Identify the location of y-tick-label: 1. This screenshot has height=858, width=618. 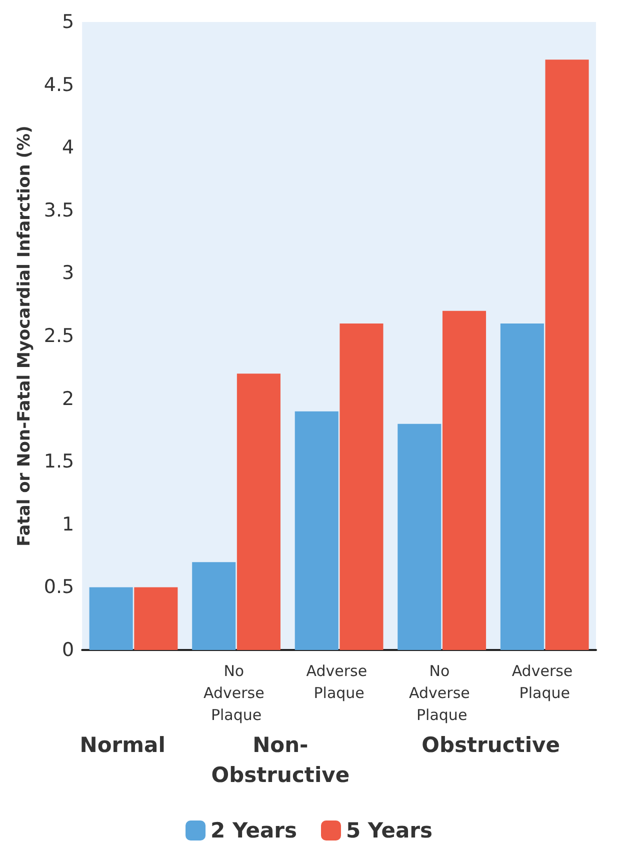
(68, 524).